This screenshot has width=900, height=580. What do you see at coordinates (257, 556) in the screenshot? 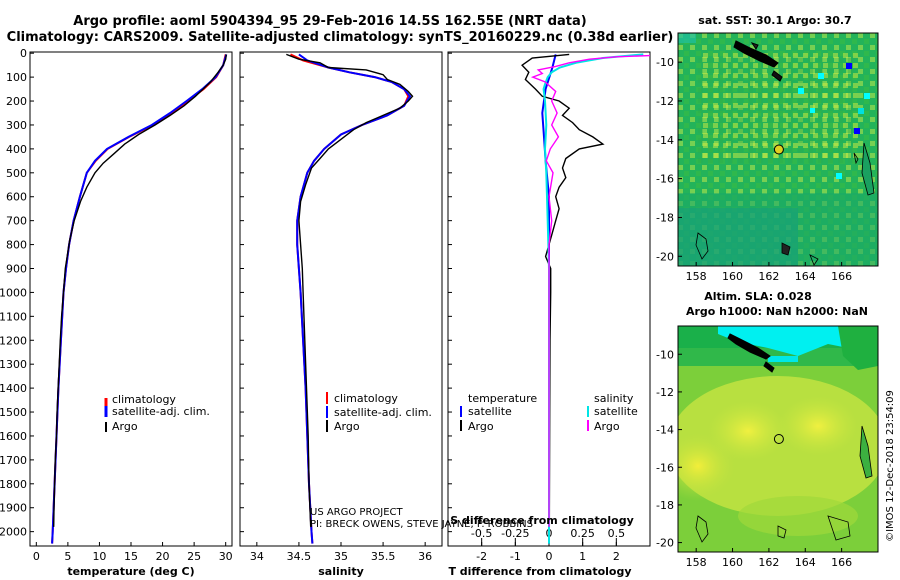
I see `x-tick-label: 34` at bounding box center [257, 556].